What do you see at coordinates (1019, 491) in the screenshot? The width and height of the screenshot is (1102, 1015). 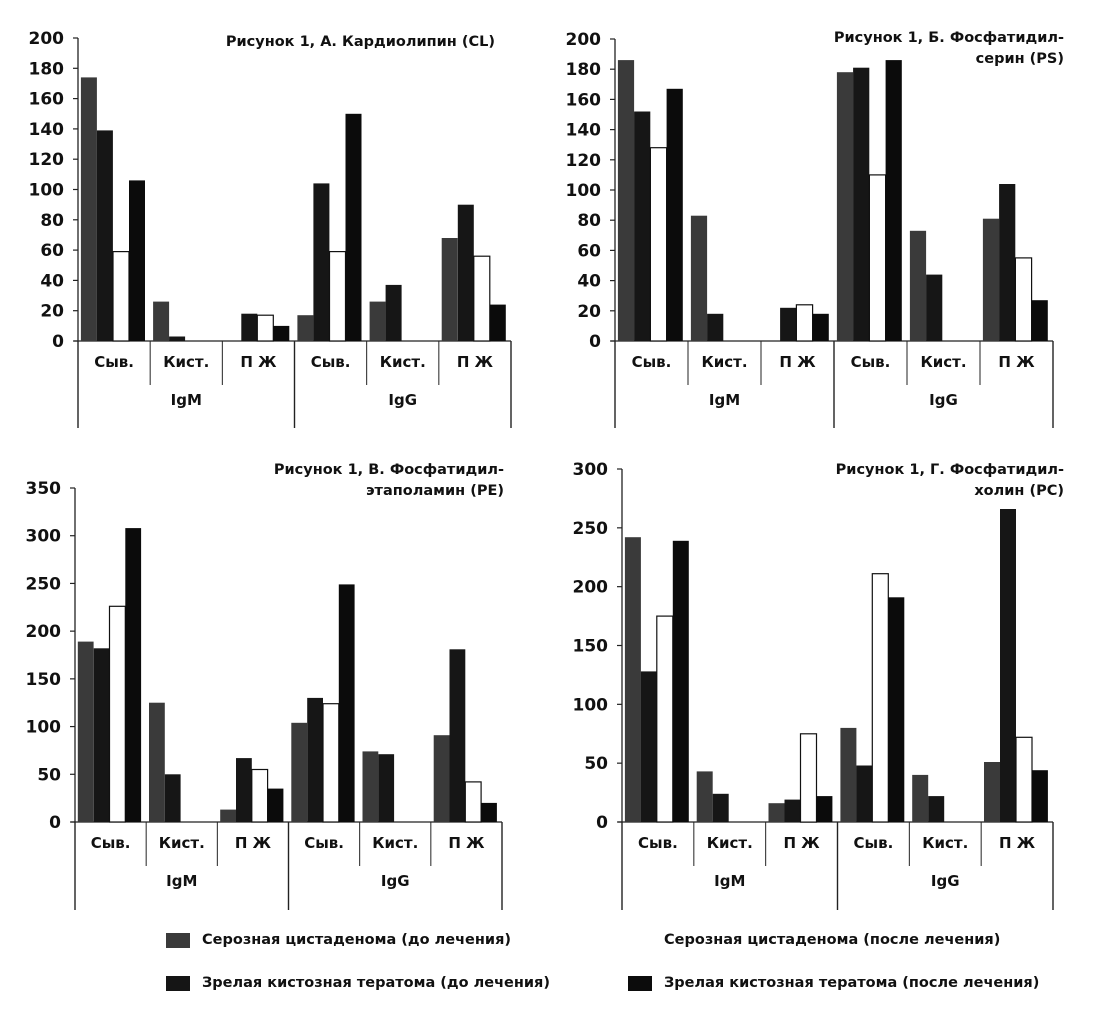 I see `chart-title-line: холин (PC)` at bounding box center [1019, 491].